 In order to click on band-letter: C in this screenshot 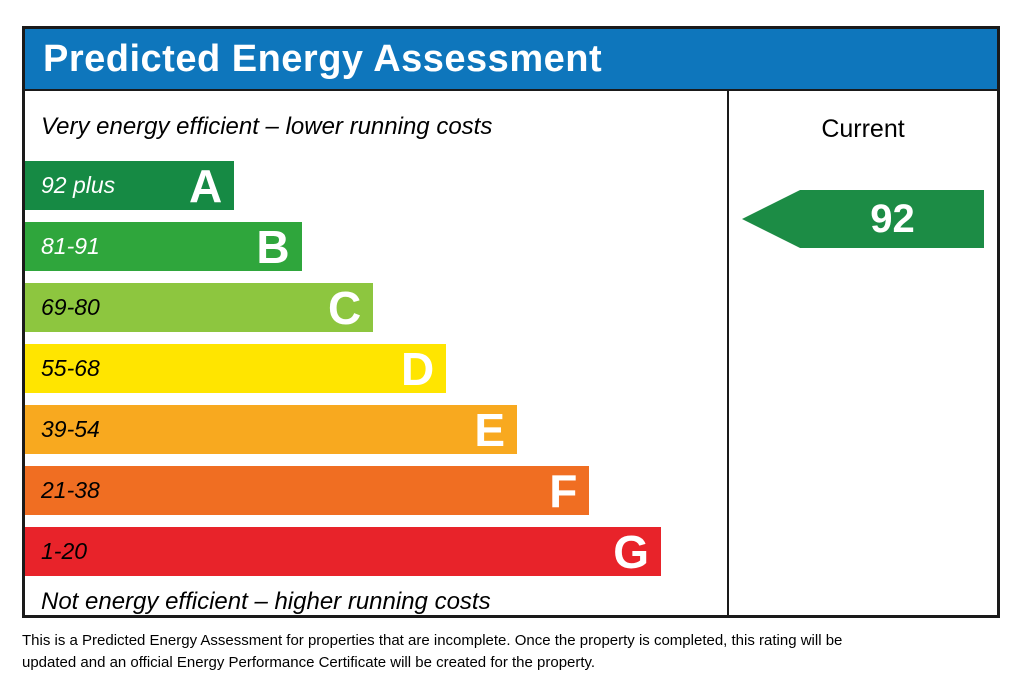, I will do `click(344, 307)`.